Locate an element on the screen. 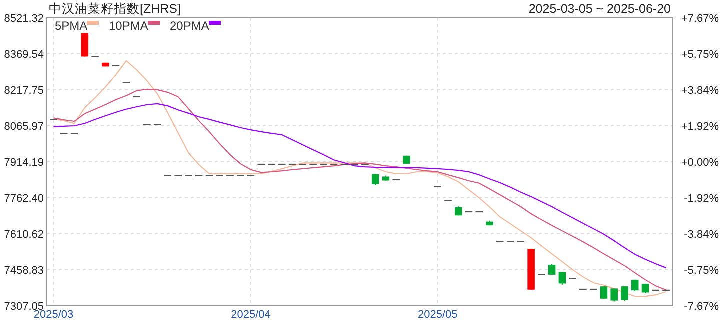 The height and width of the screenshot is (320, 720). y2-tick-label: -5.75% is located at coordinates (702, 270).